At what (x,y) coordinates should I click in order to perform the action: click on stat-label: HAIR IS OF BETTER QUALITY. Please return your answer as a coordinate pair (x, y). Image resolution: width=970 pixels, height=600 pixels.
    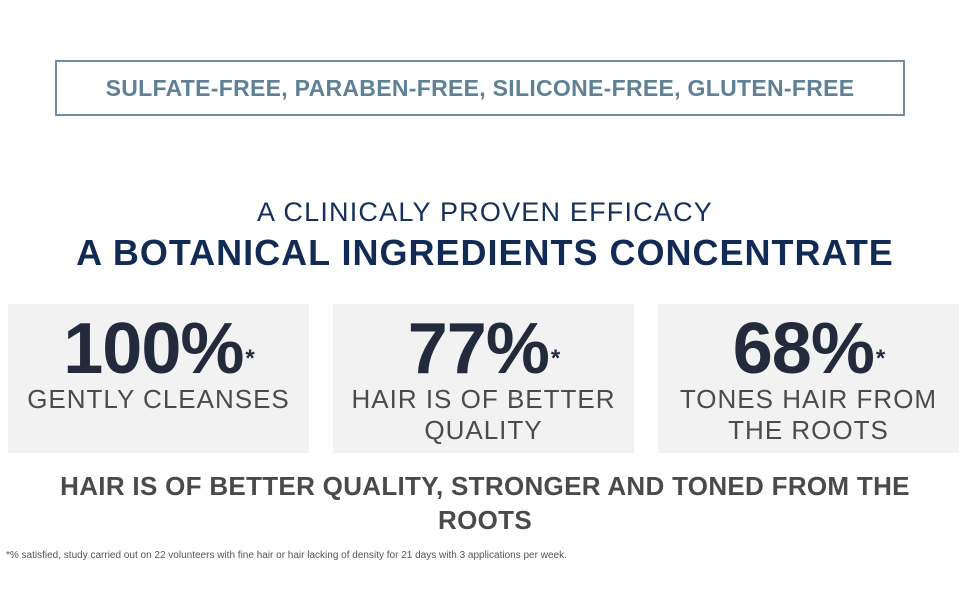
    Looking at the image, I should click on (483, 414).